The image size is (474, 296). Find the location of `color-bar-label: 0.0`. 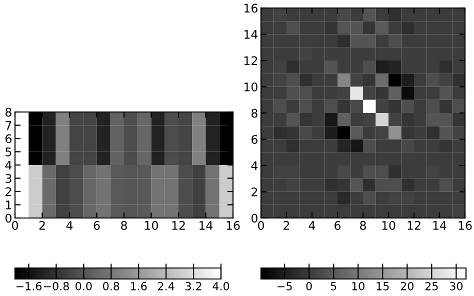

color-bar-label: 0.0 is located at coordinates (84, 286).